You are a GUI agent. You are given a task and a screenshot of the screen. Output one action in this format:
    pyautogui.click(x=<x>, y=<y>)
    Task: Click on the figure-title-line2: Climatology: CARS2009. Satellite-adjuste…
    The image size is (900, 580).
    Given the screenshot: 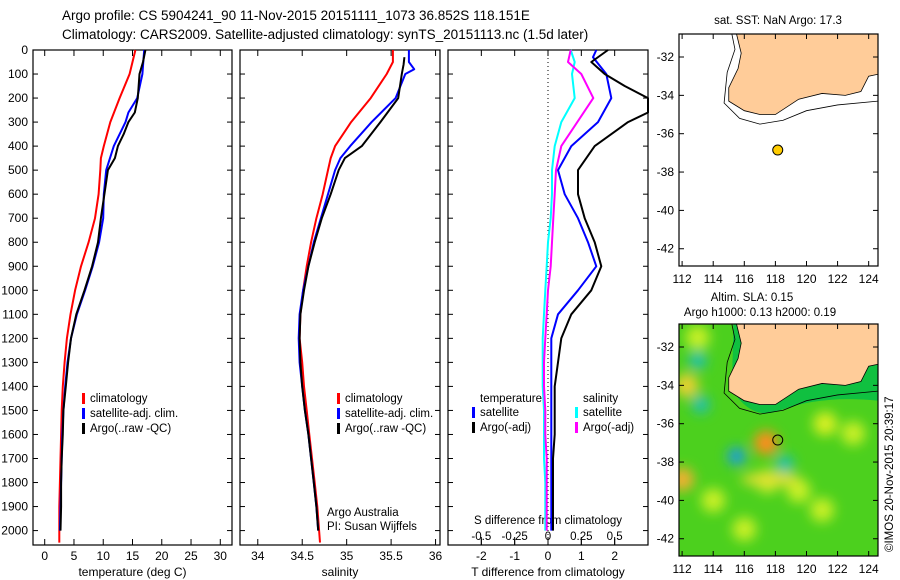 What is the action you would take?
    pyautogui.click(x=325, y=34)
    